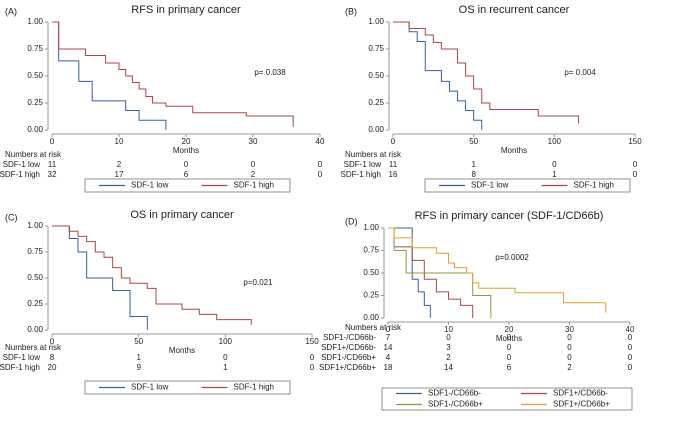  Describe the element at coordinates (580, 72) in the screenshot. I see `p-value: p= 0.004` at that location.